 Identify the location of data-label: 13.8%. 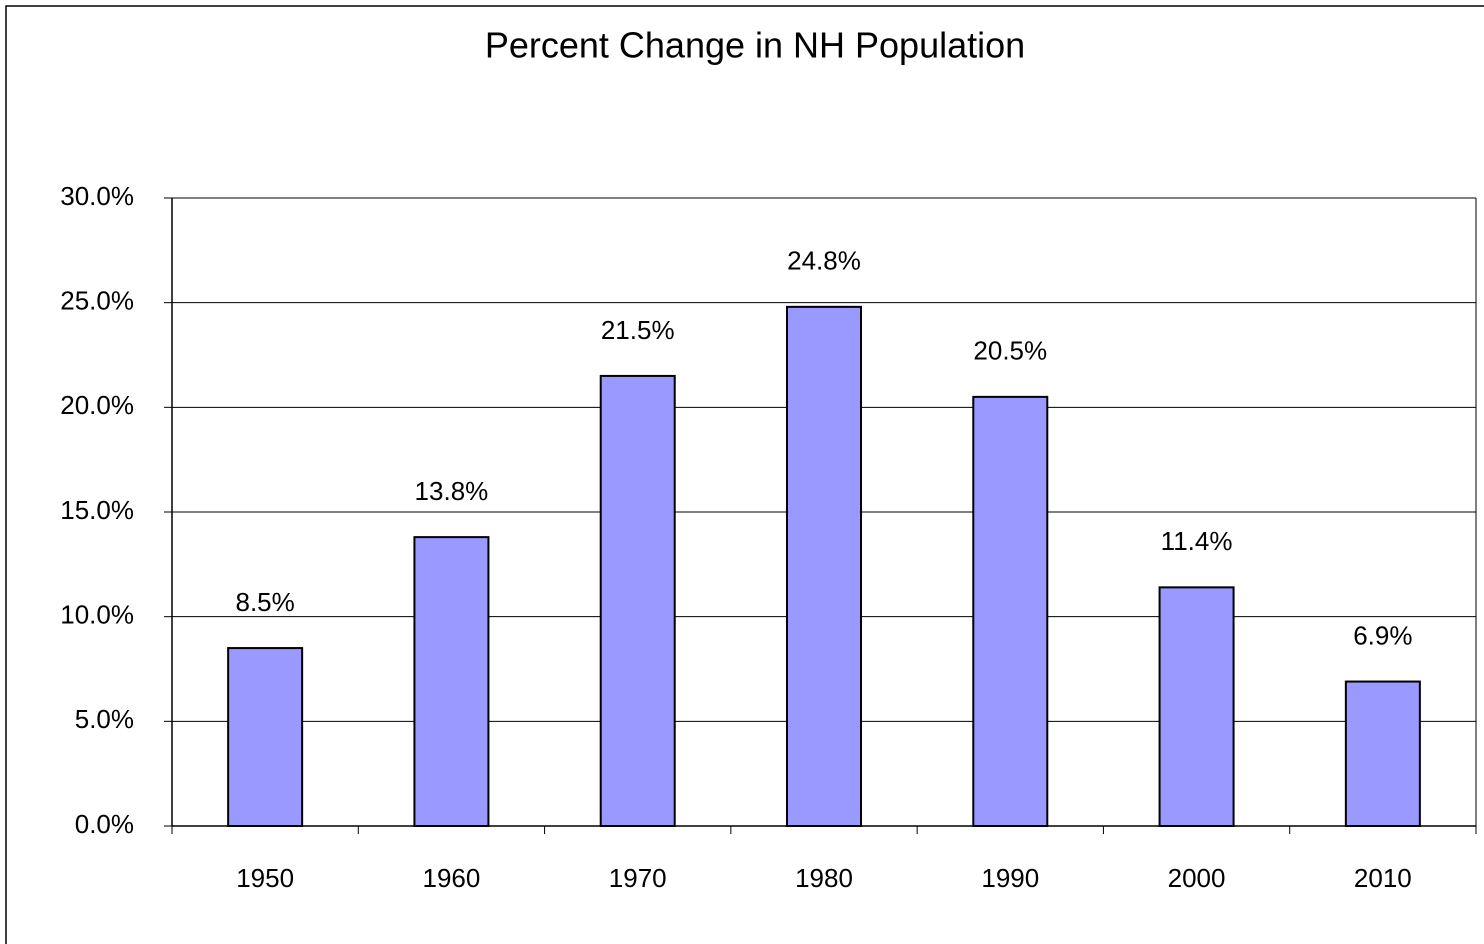
(452, 491).